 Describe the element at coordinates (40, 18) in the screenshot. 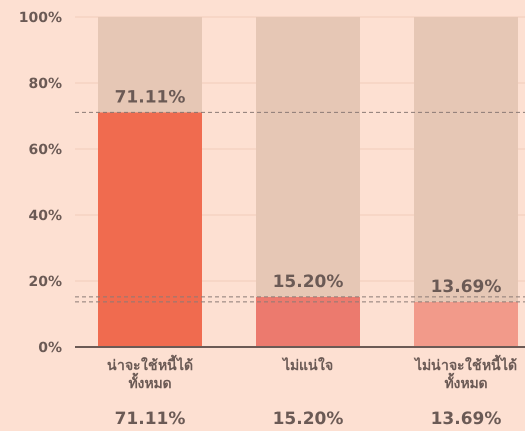

I see `y-tick-label: 100%` at that location.